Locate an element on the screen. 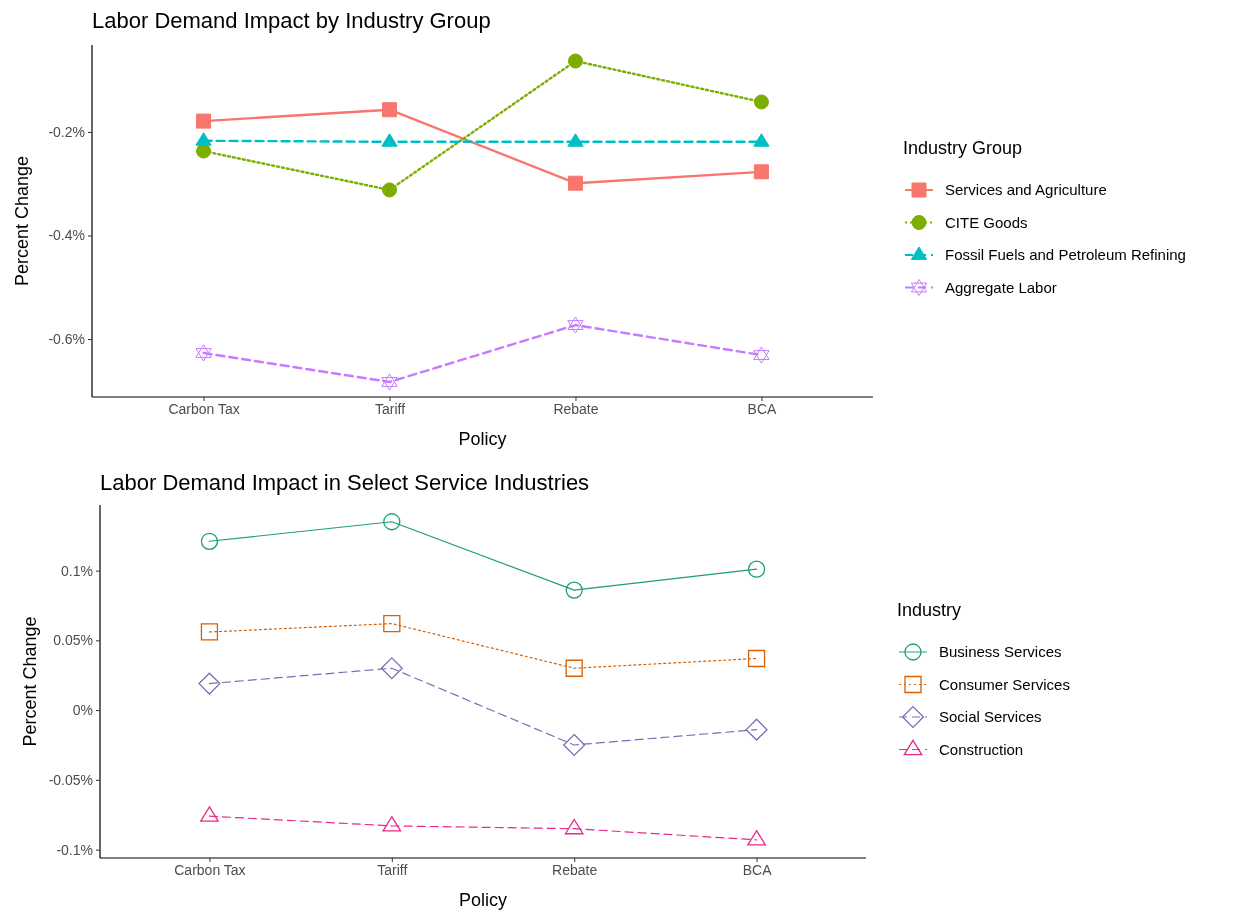  legend-label: Construction is located at coordinates (981, 749).